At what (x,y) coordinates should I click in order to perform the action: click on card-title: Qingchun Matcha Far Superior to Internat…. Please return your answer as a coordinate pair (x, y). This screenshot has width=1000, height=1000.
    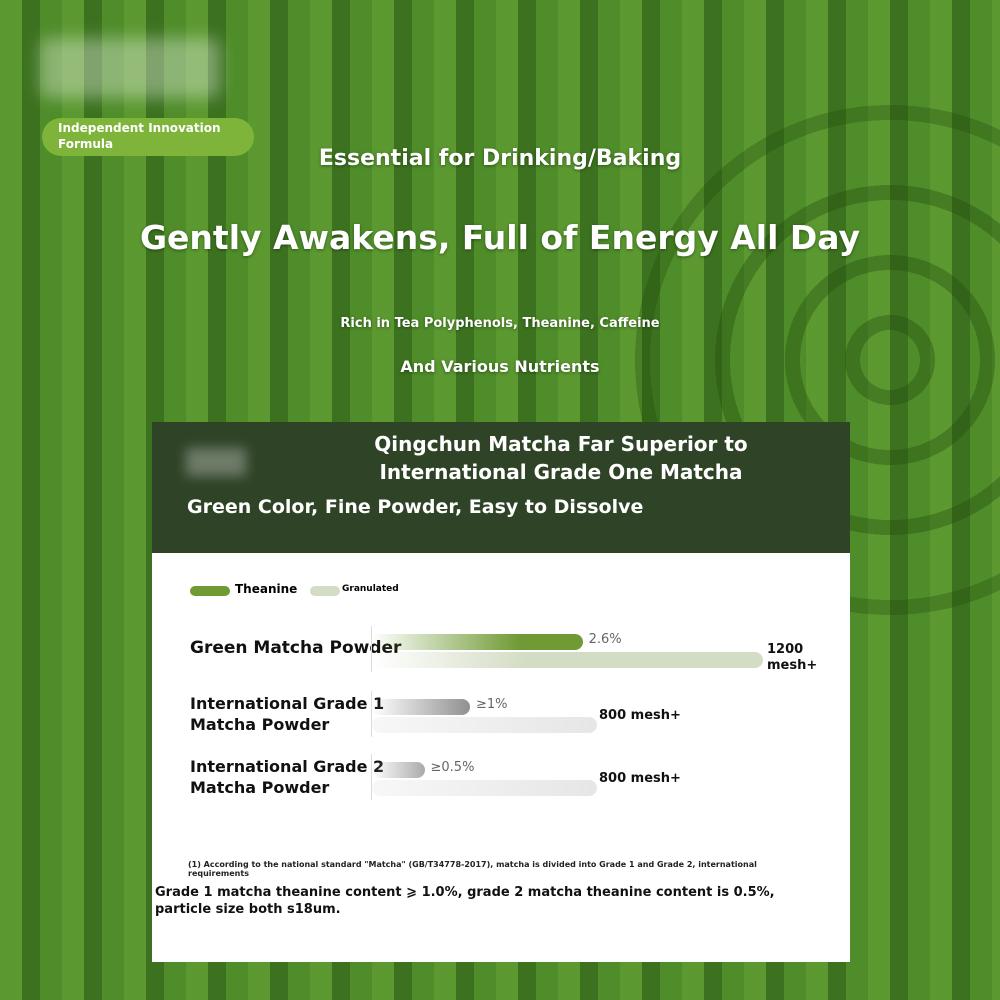
    Looking at the image, I should click on (501, 458).